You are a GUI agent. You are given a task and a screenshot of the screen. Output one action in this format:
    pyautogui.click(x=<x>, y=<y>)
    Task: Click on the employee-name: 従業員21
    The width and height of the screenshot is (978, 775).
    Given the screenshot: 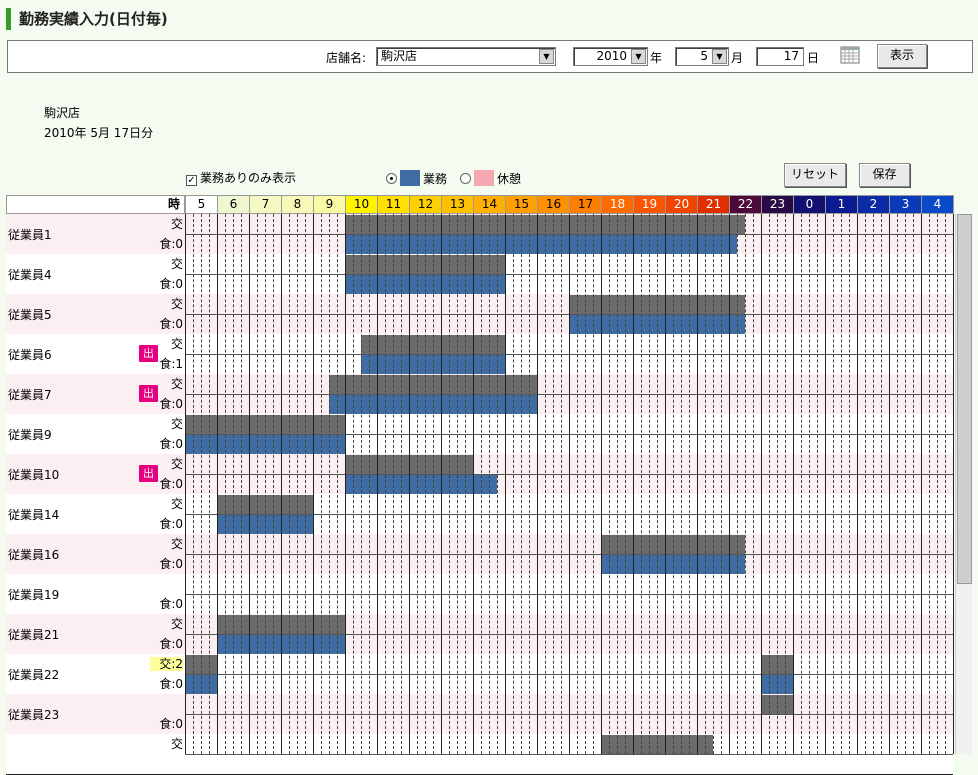 What is the action you would take?
    pyautogui.click(x=34, y=635)
    